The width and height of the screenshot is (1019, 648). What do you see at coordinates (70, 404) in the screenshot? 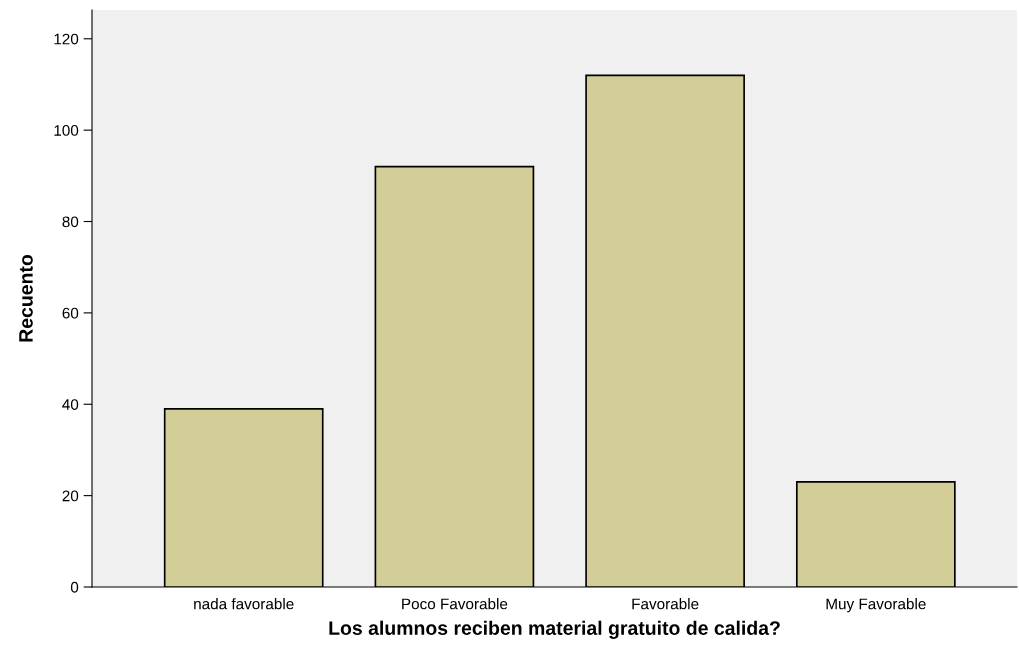
I see `y-tick-label: 40` at bounding box center [70, 404].